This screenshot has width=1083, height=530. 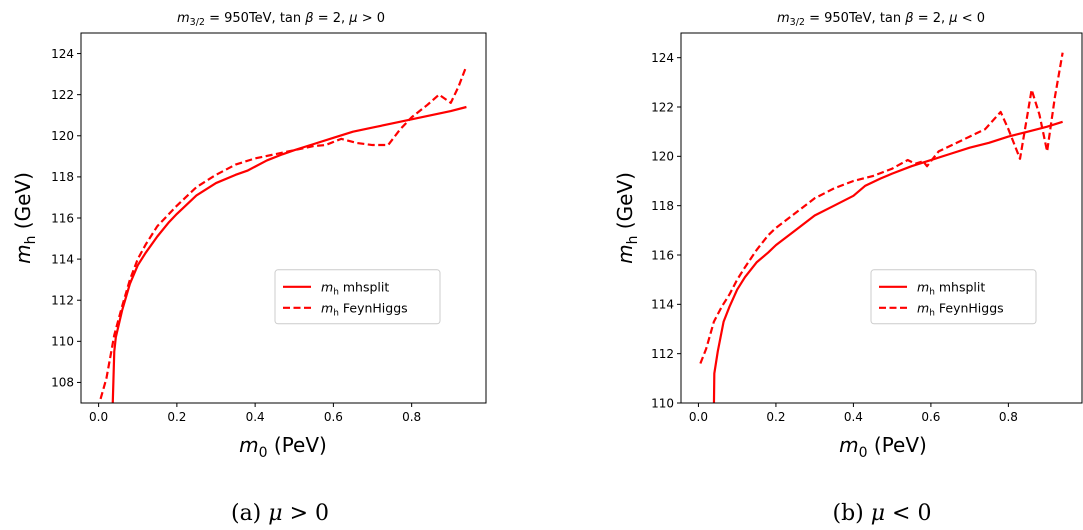 What do you see at coordinates (881, 19) in the screenshot?
I see `chart-title: m3/2 = 950TeV, tan β = 2, μ < 0` at bounding box center [881, 19].